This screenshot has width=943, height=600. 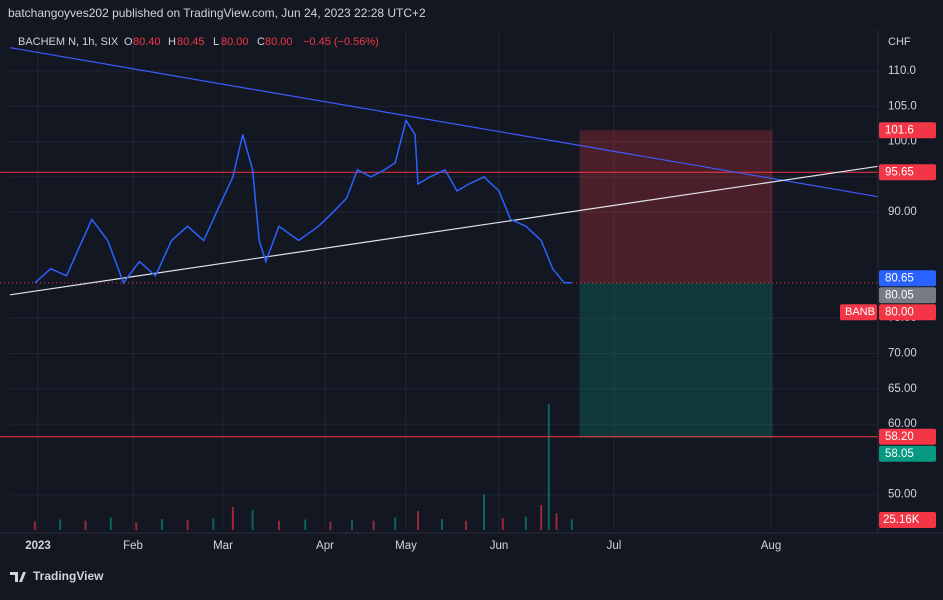 I want to click on y-tick-label: 70.00, so click(x=902, y=353).